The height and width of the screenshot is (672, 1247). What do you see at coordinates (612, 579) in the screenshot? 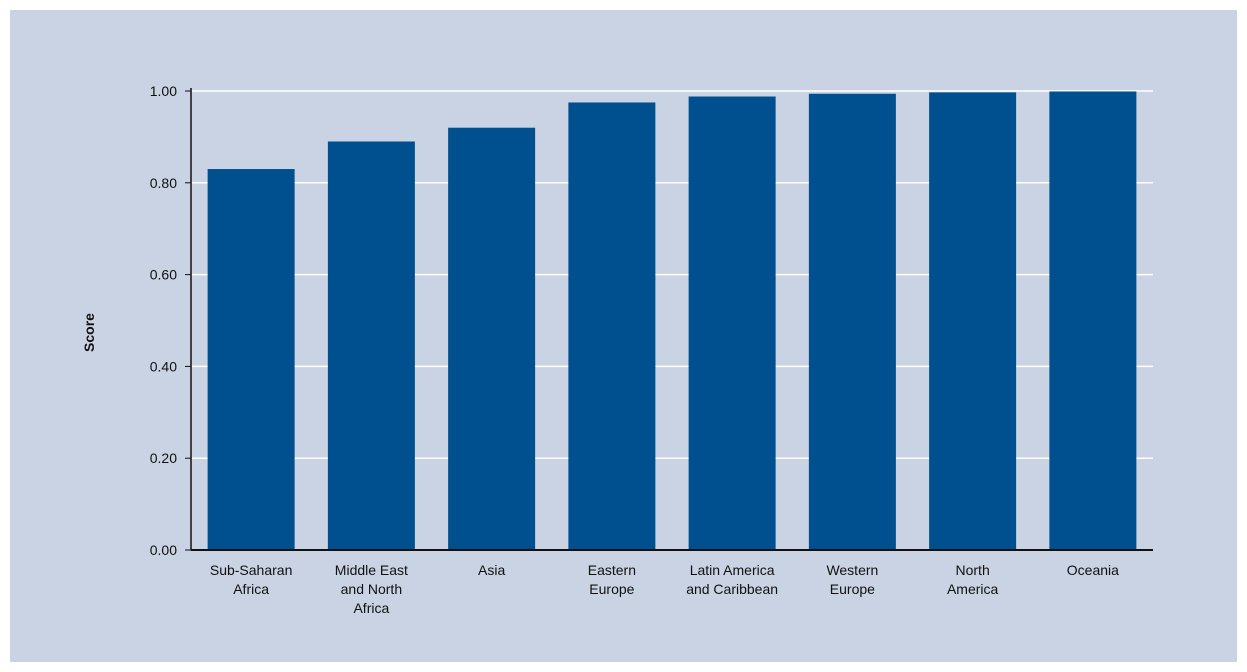
I see `x-tick-label: Eastern Europe` at bounding box center [612, 579].